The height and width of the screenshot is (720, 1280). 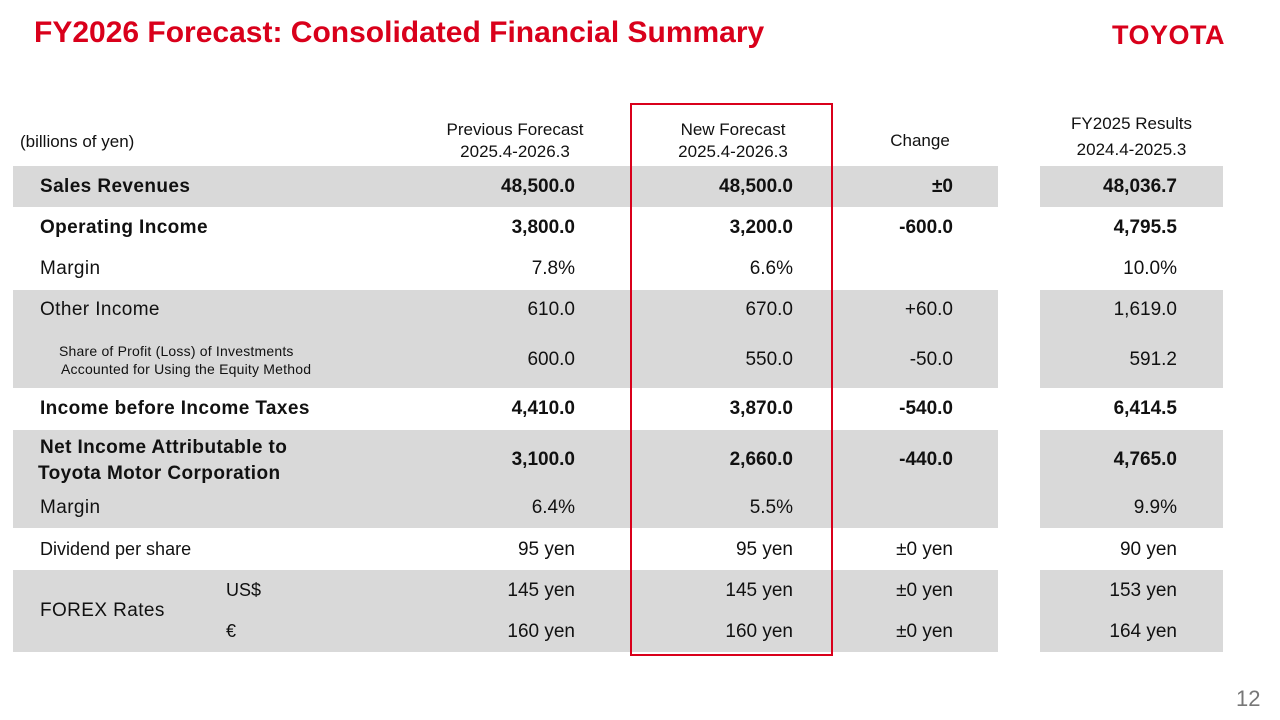 What do you see at coordinates (769, 309) in the screenshot?
I see `new-forecast-value: 670.0` at bounding box center [769, 309].